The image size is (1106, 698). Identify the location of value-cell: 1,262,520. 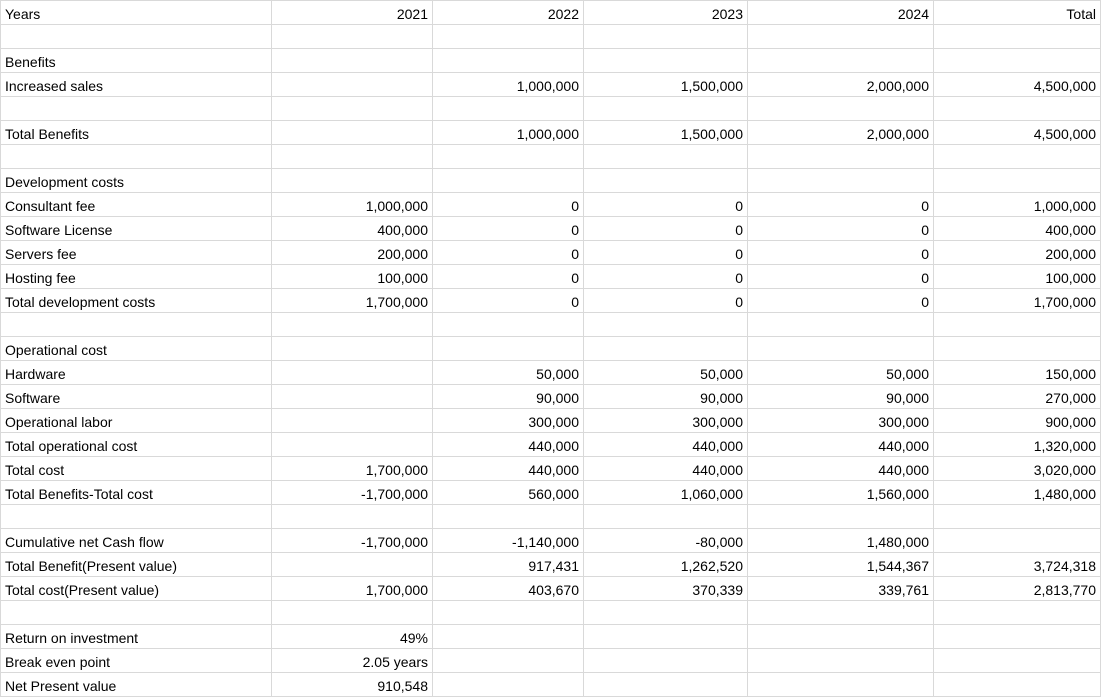
(665, 564).